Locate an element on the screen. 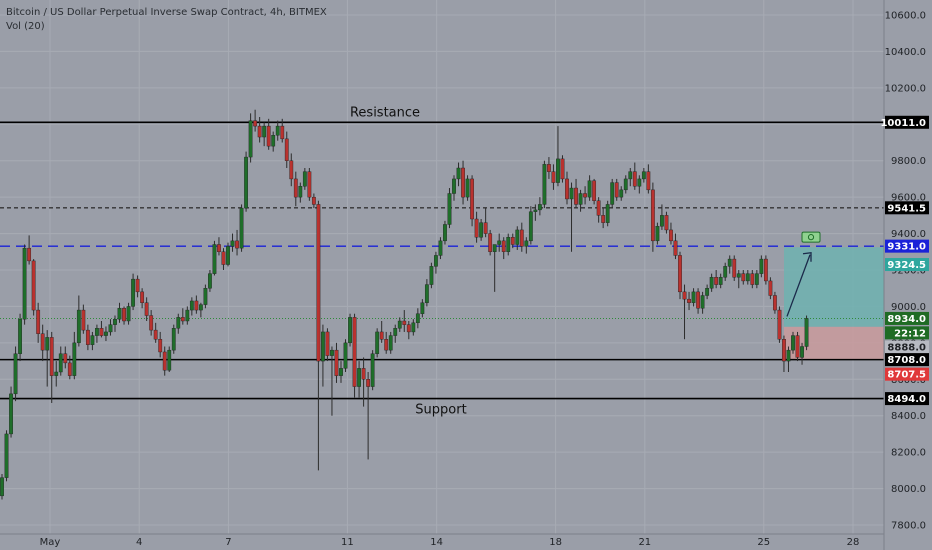 The image size is (932, 550). legend-volume: Vol (20) is located at coordinates (25, 26).